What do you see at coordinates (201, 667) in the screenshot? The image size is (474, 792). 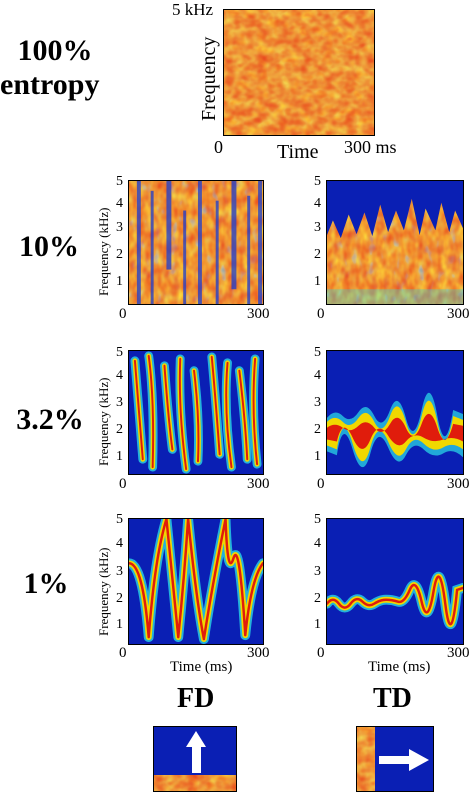 I see `row1-fd-x-axis-label: Time (ms)` at bounding box center [201, 667].